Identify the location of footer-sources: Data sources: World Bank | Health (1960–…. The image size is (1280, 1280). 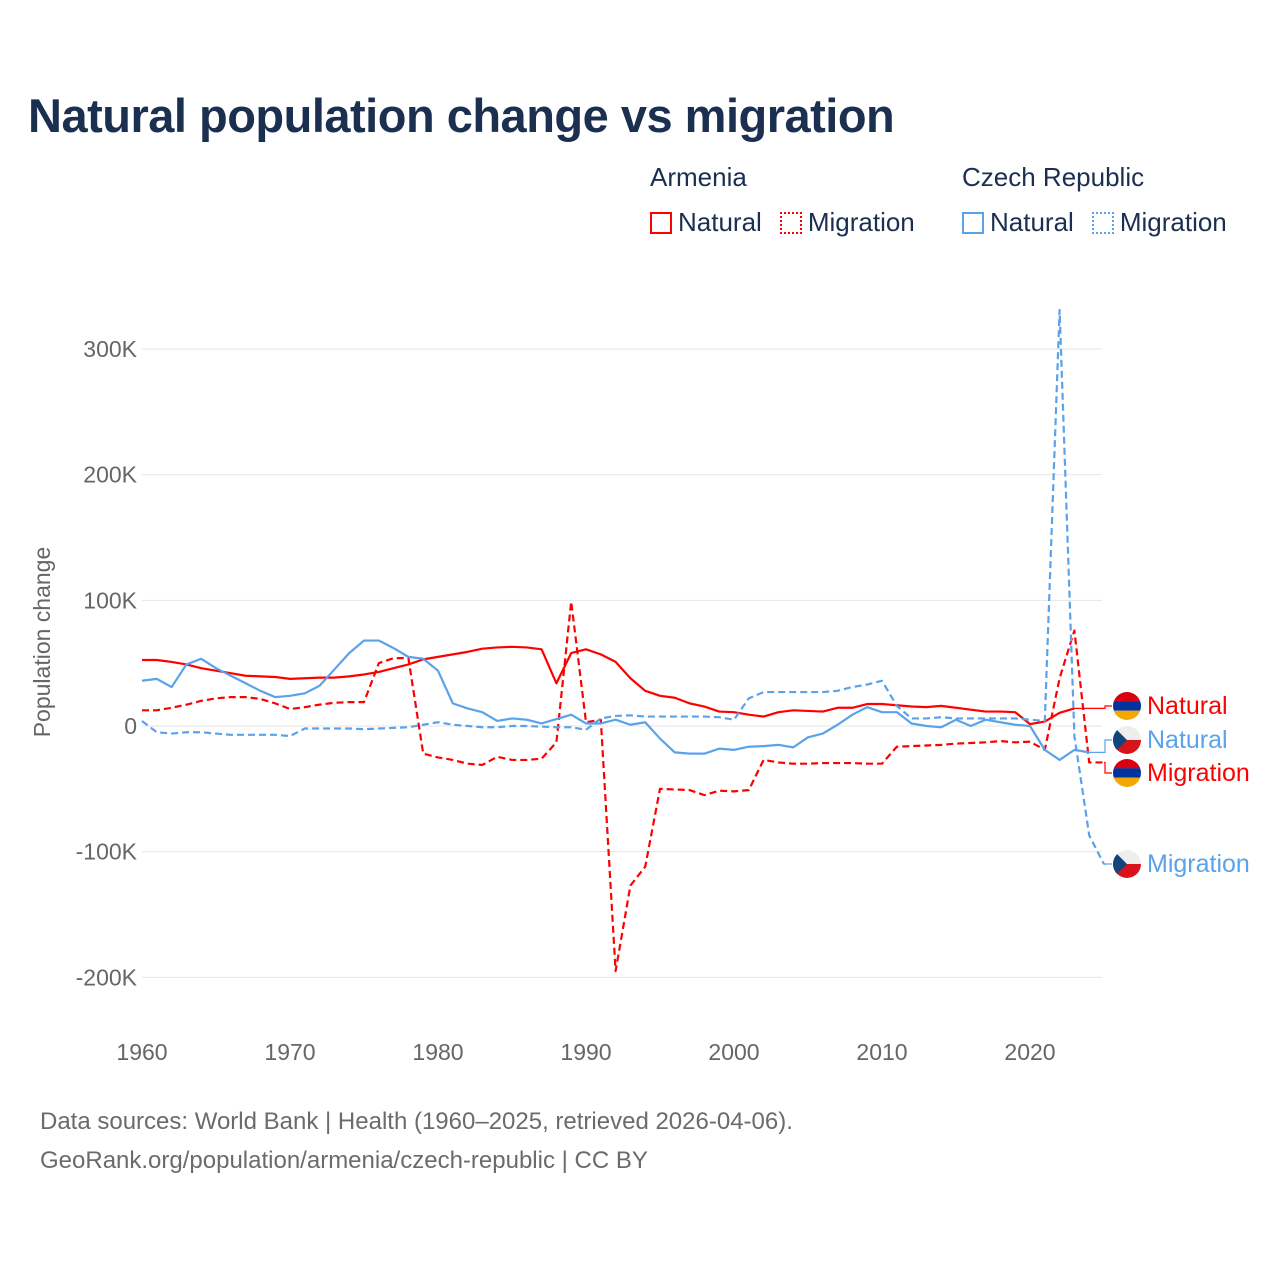
(416, 1121).